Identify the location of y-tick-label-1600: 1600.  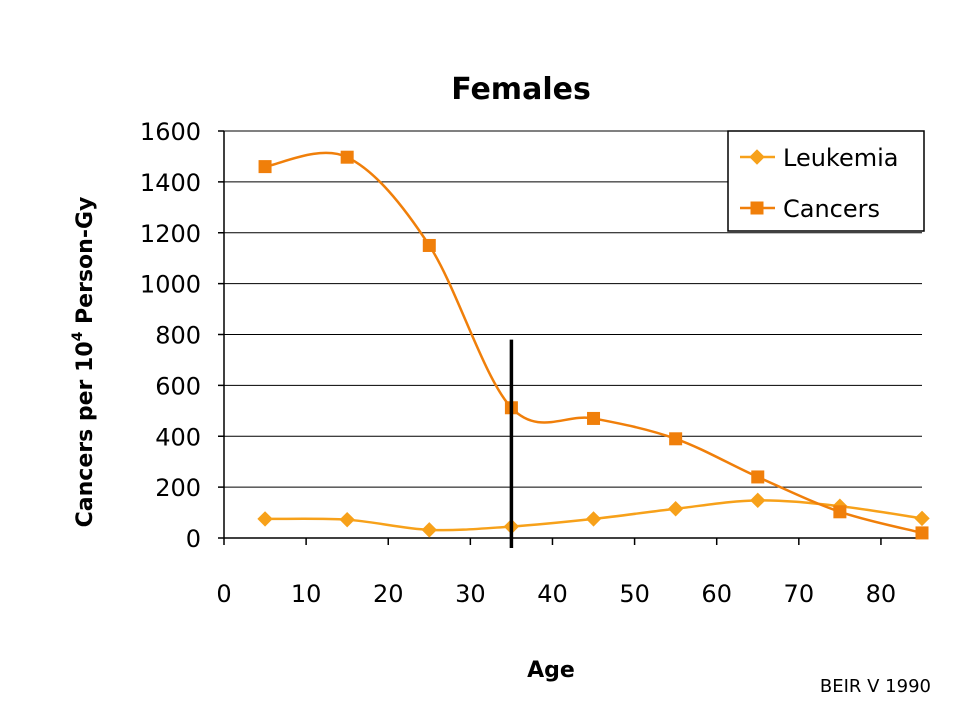
(170, 132).